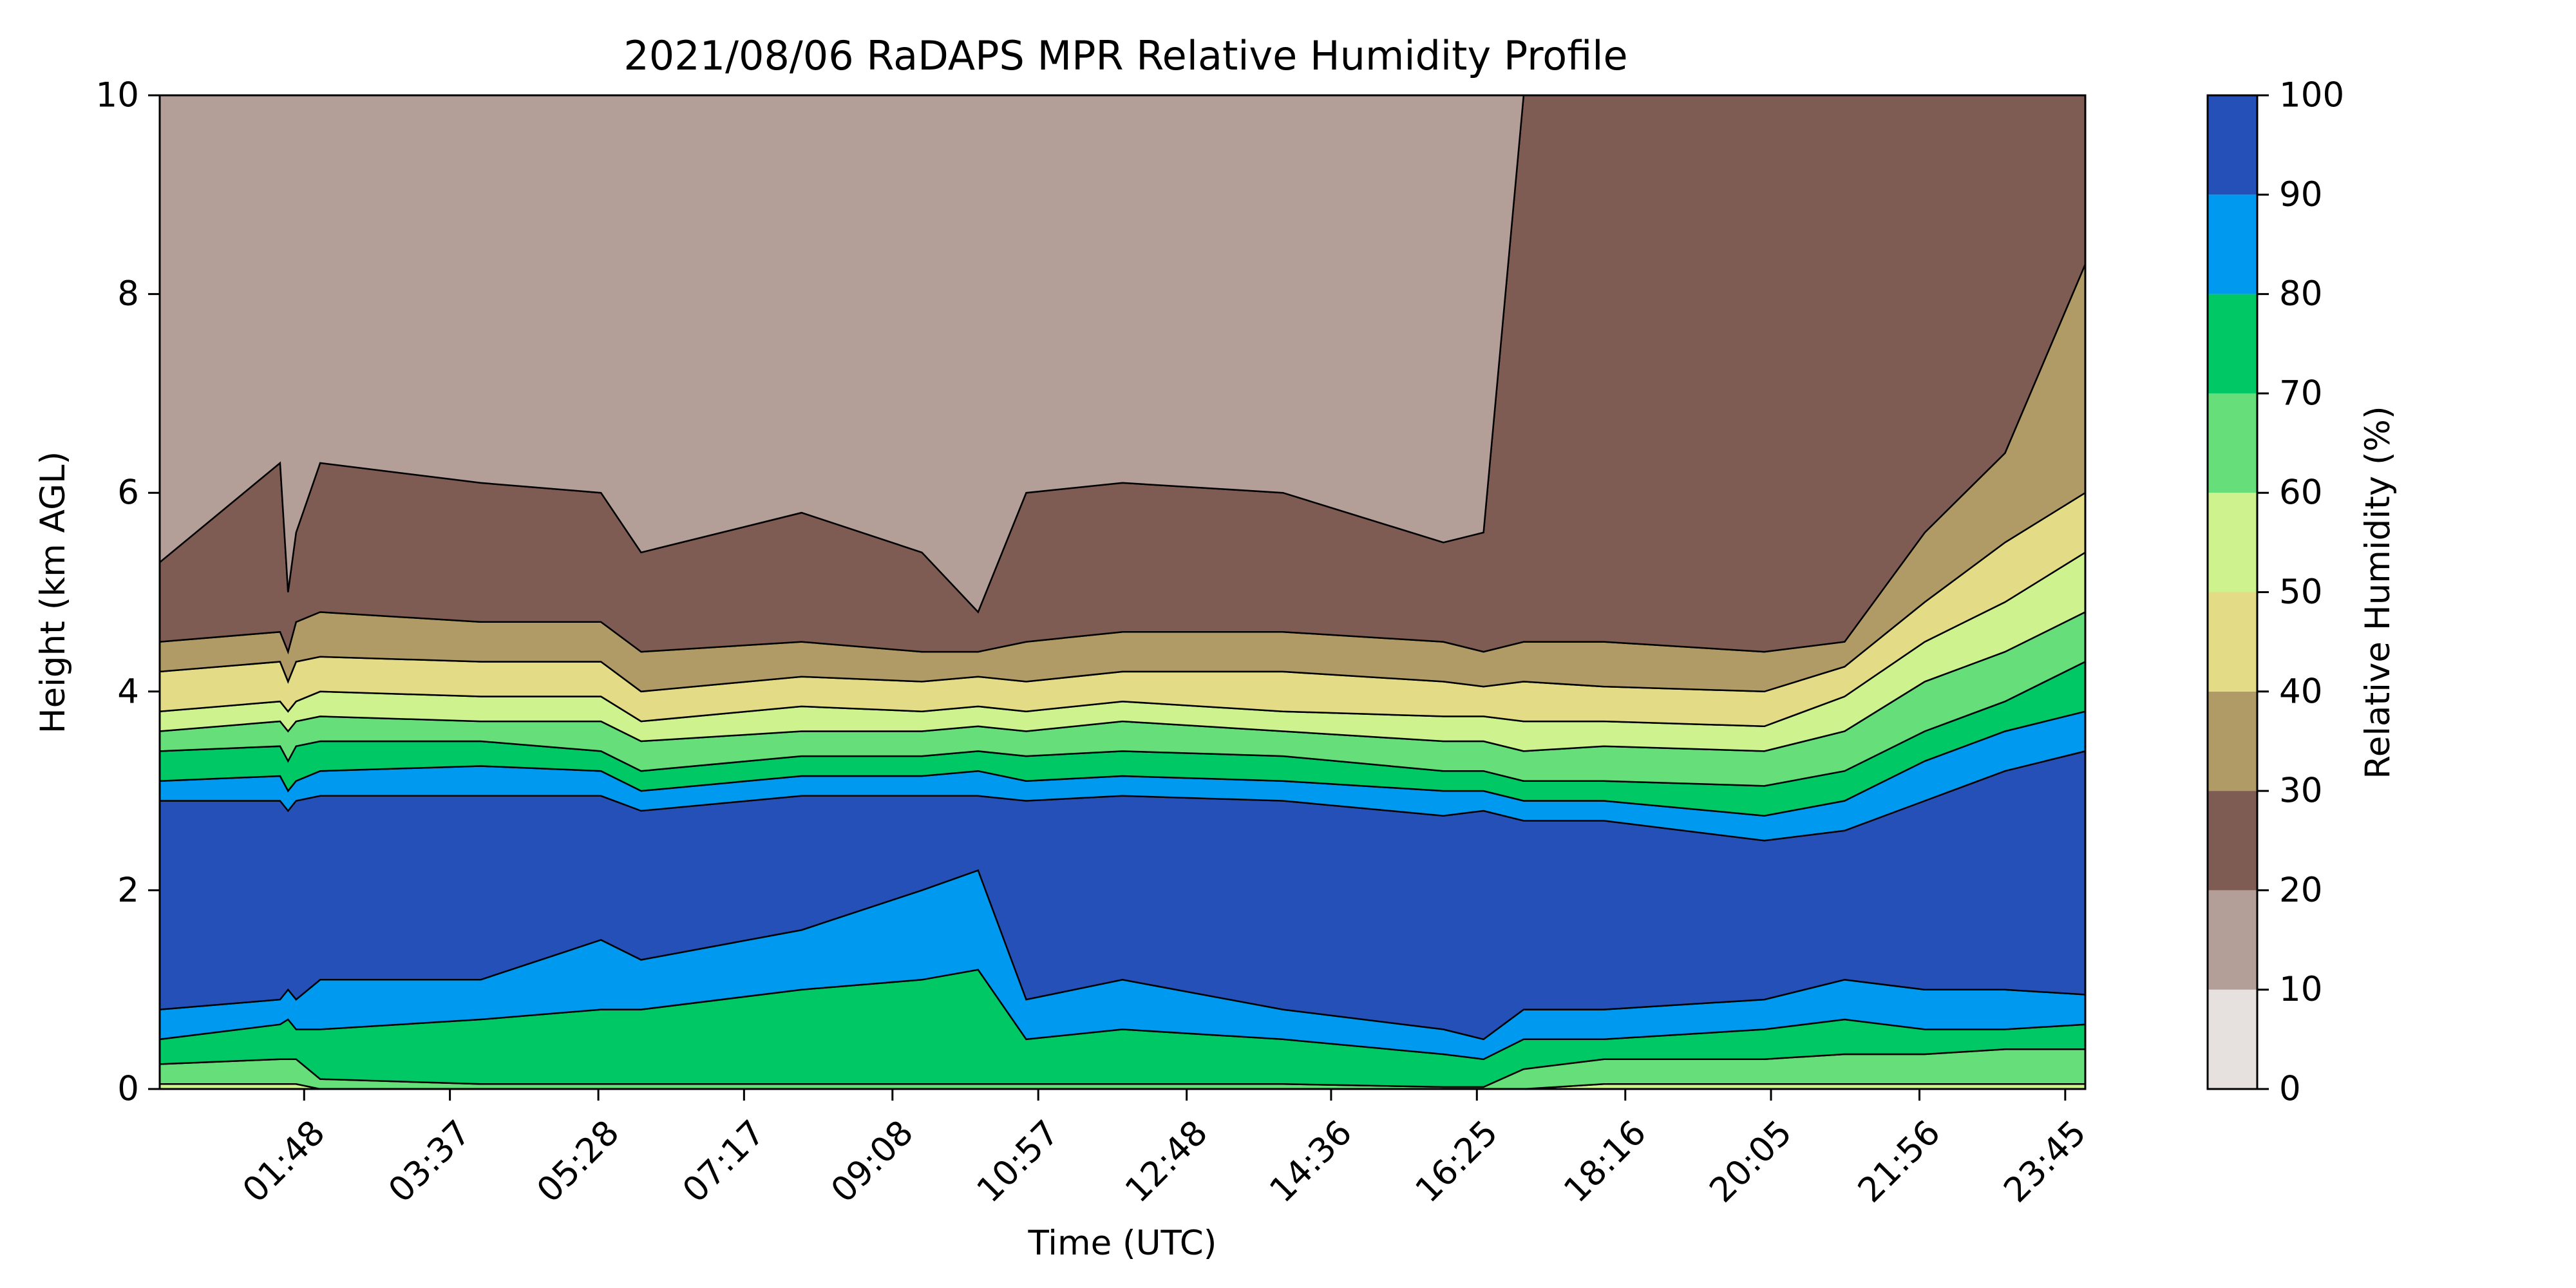 This screenshot has height=1288, width=2576. I want to click on y-tick-label: 8, so click(128, 294).